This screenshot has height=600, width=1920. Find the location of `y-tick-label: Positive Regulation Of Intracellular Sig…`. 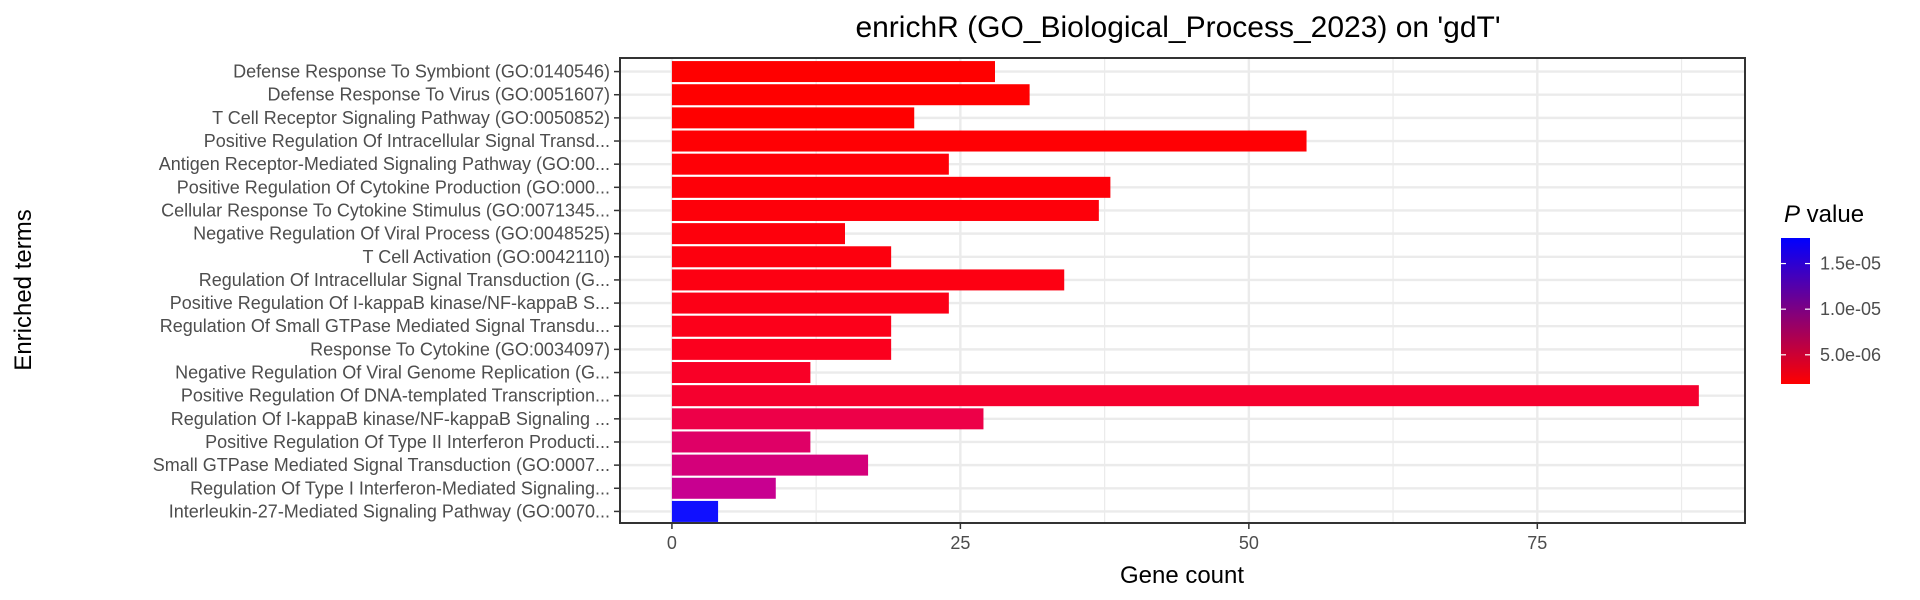

y-tick-label: Positive Regulation Of Intracellular Sig… is located at coordinates (407, 141).